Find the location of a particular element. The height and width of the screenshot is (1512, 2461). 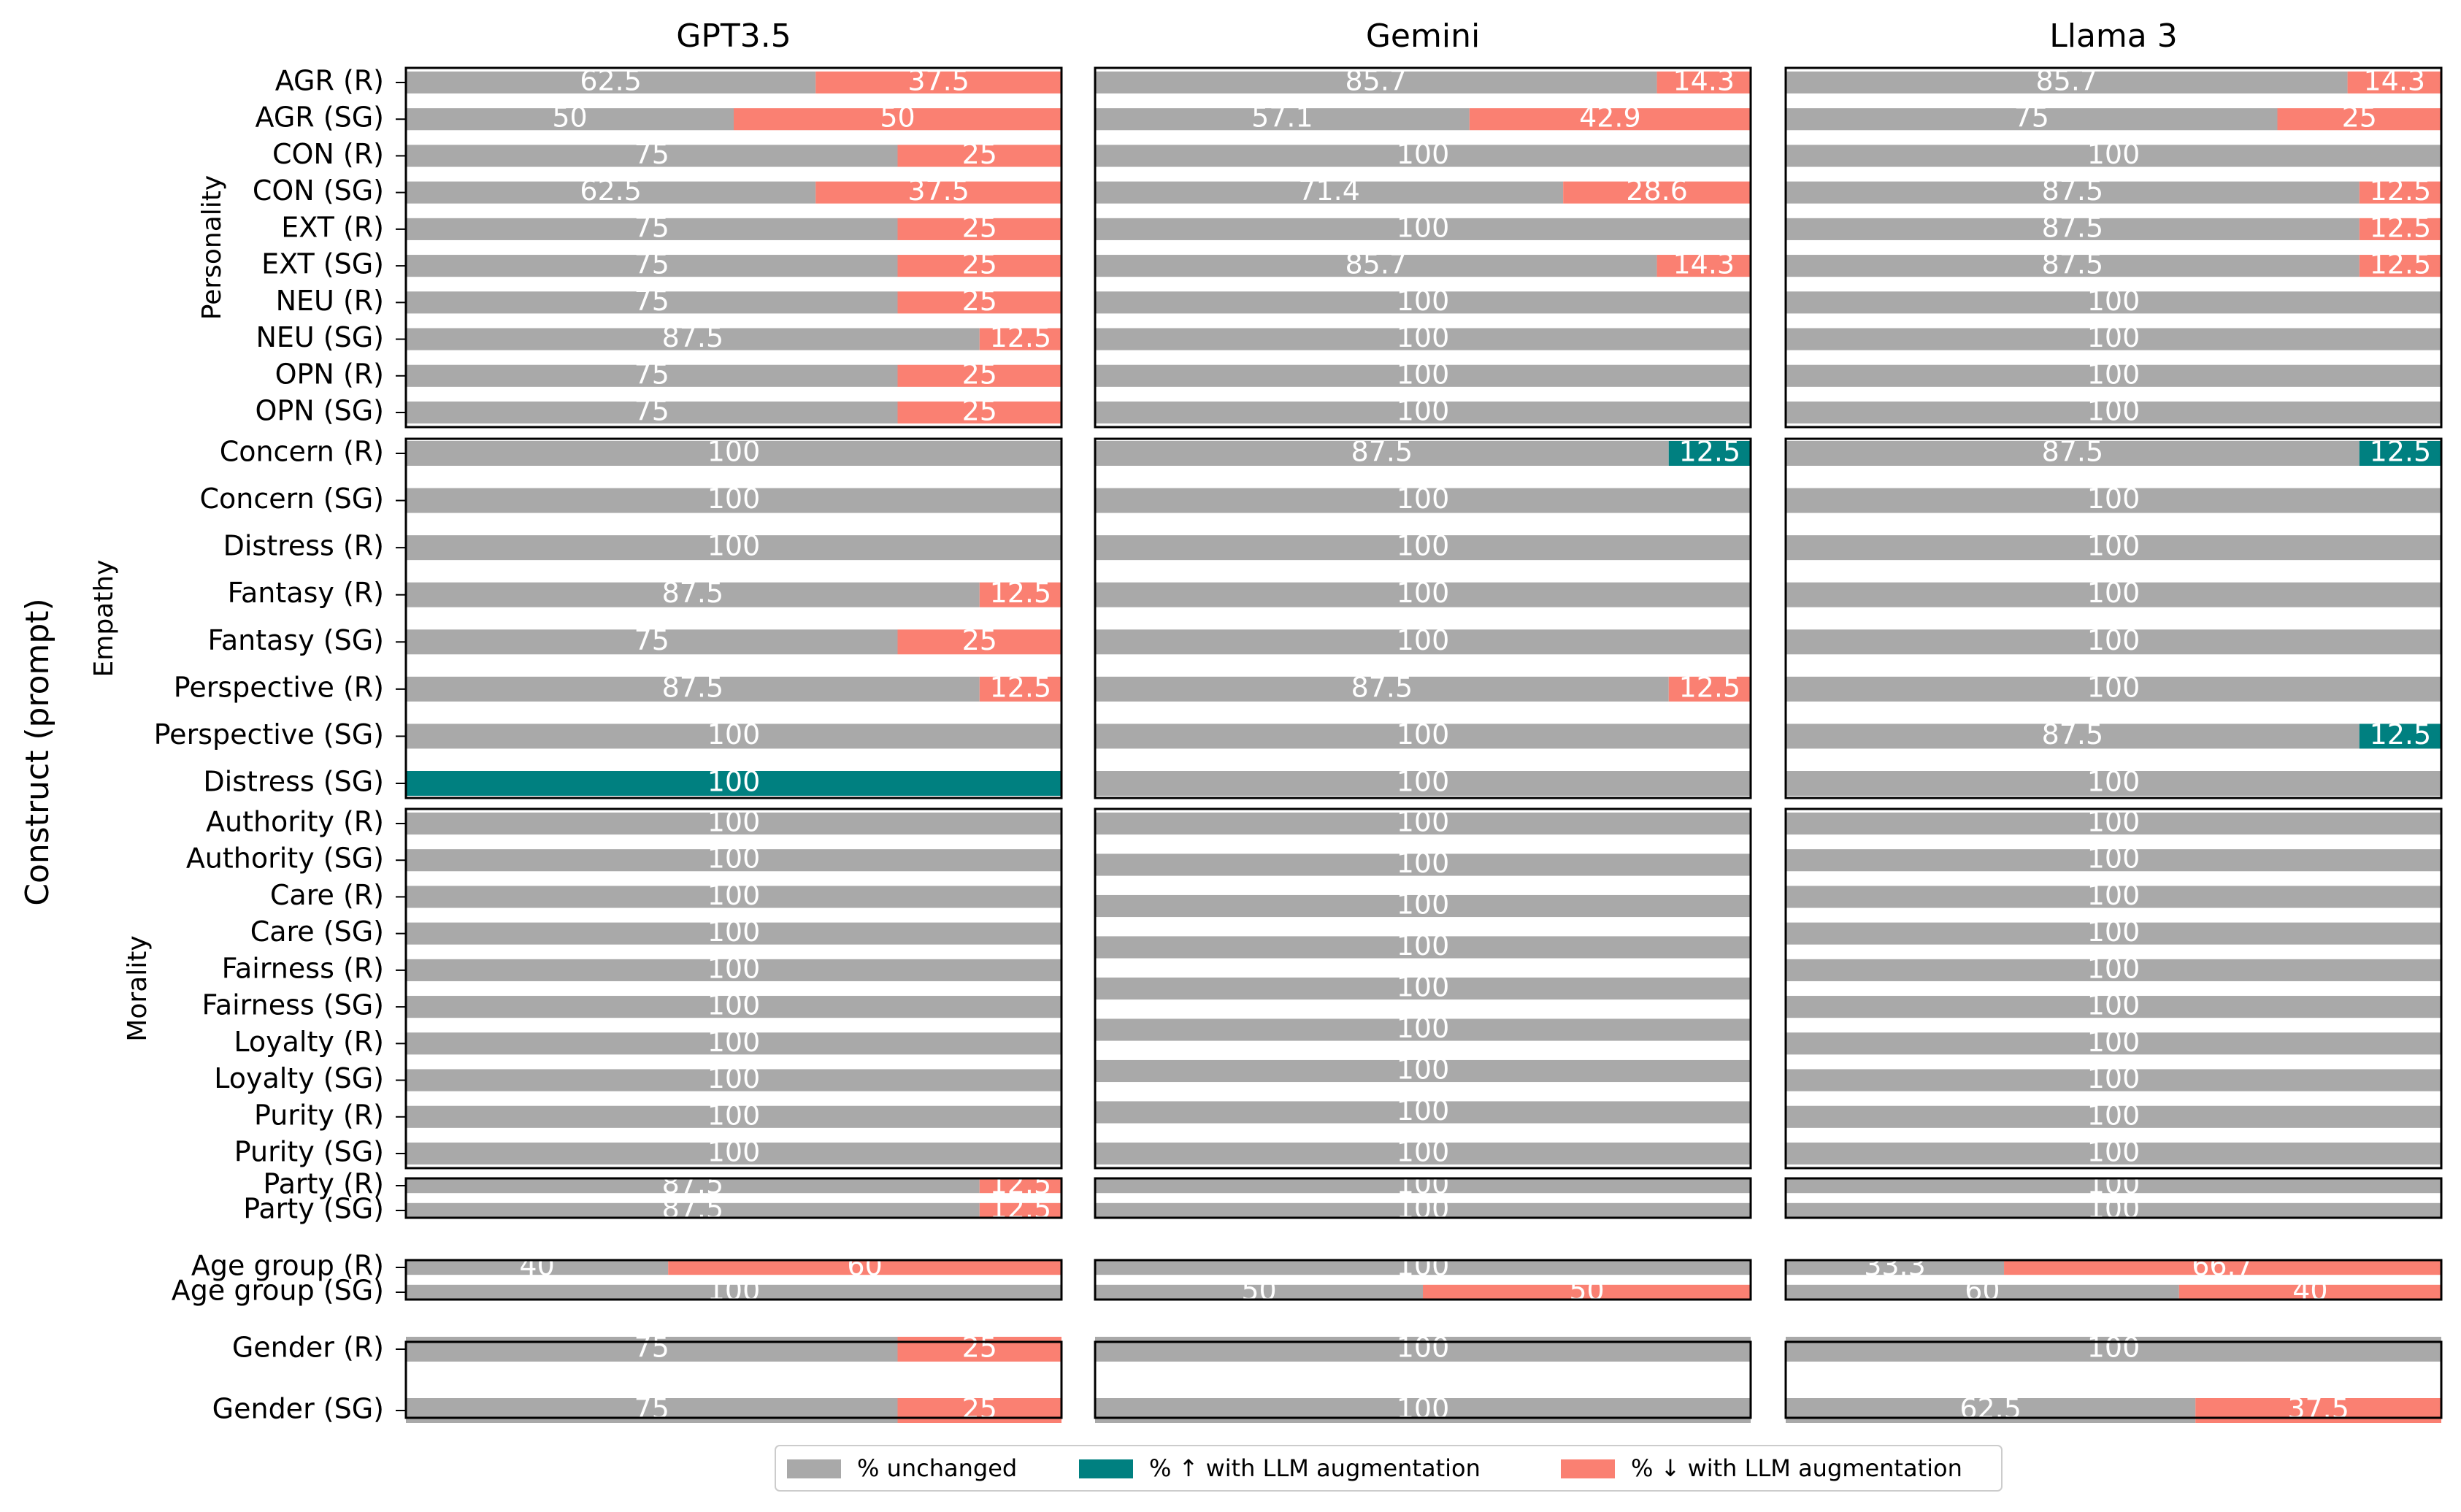

panel: 40 60 100 is located at coordinates (733, 1278).